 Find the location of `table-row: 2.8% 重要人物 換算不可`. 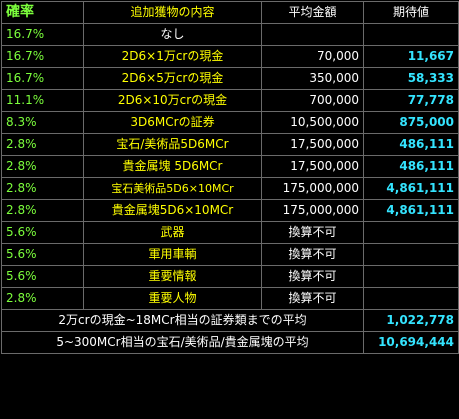

table-row: 2.8% 重要人物 換算不可 is located at coordinates (230, 298).